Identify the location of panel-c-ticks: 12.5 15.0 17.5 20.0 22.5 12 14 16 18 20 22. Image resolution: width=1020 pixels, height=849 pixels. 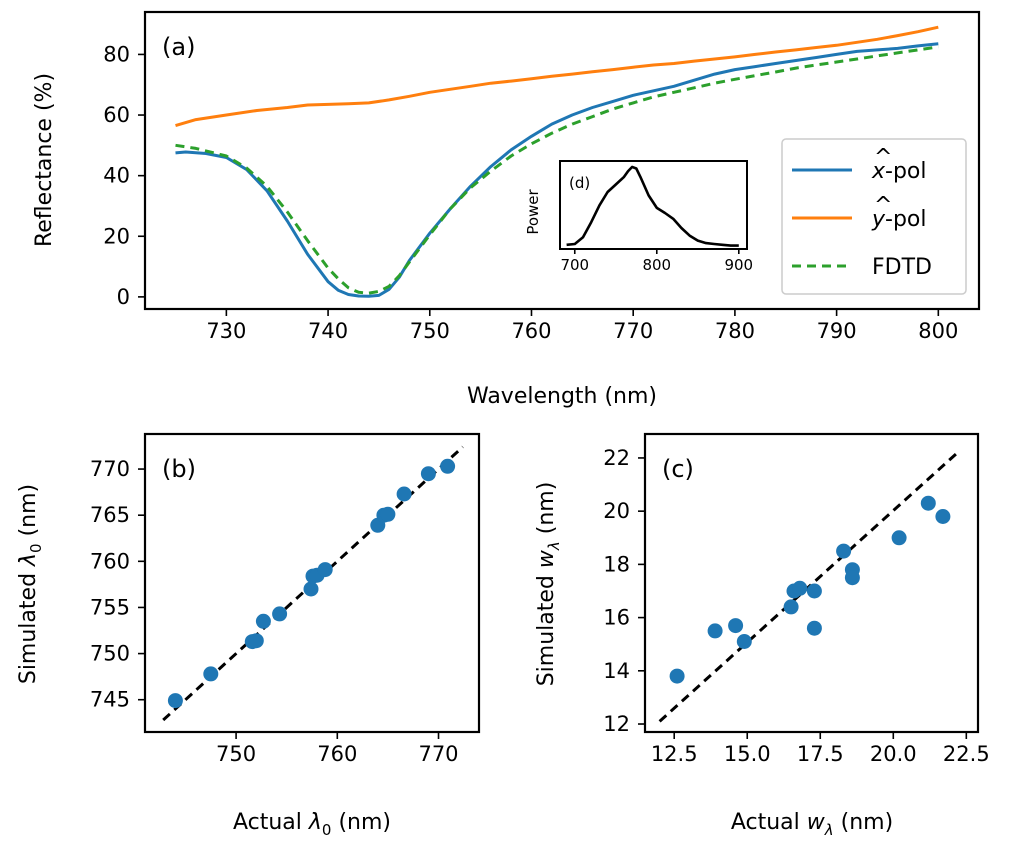
(796, 606).